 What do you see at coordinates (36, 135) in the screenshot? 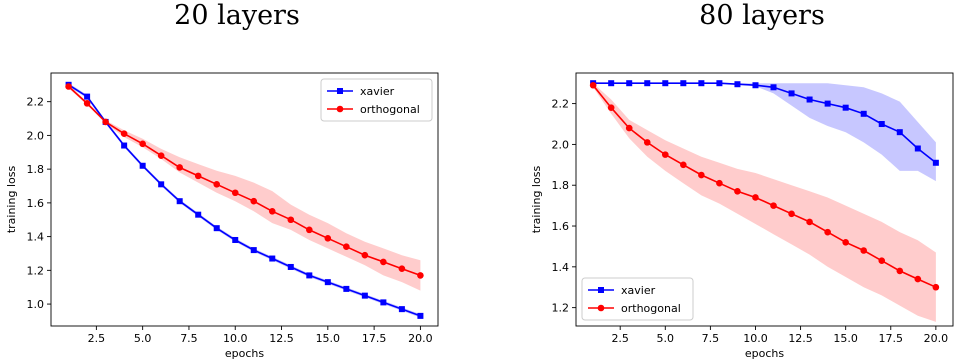
I see `y-tick-label: 2.0` at bounding box center [36, 135].